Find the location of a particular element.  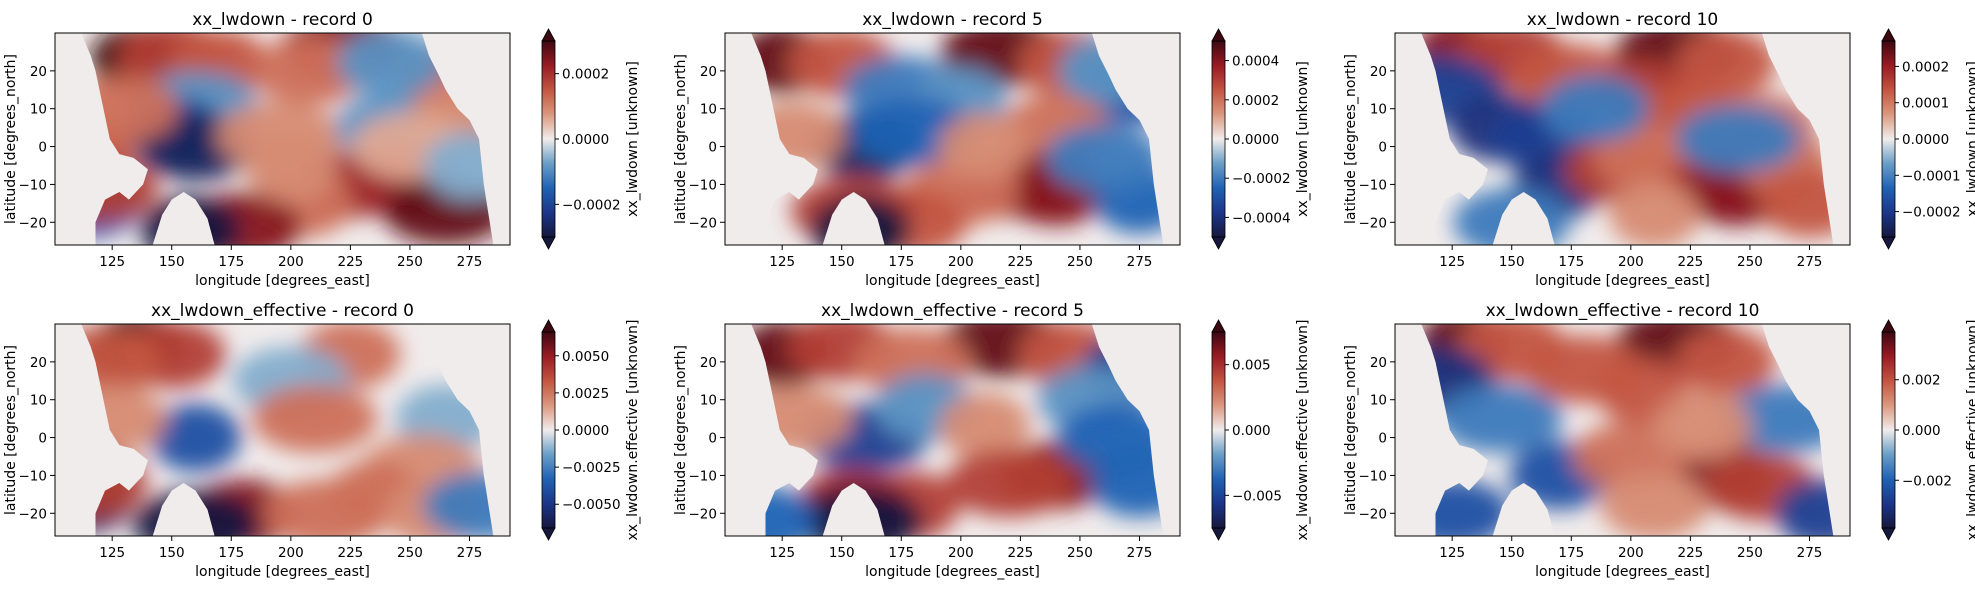

plot-title: xx_lwdown - record 0 is located at coordinates (282, 20).